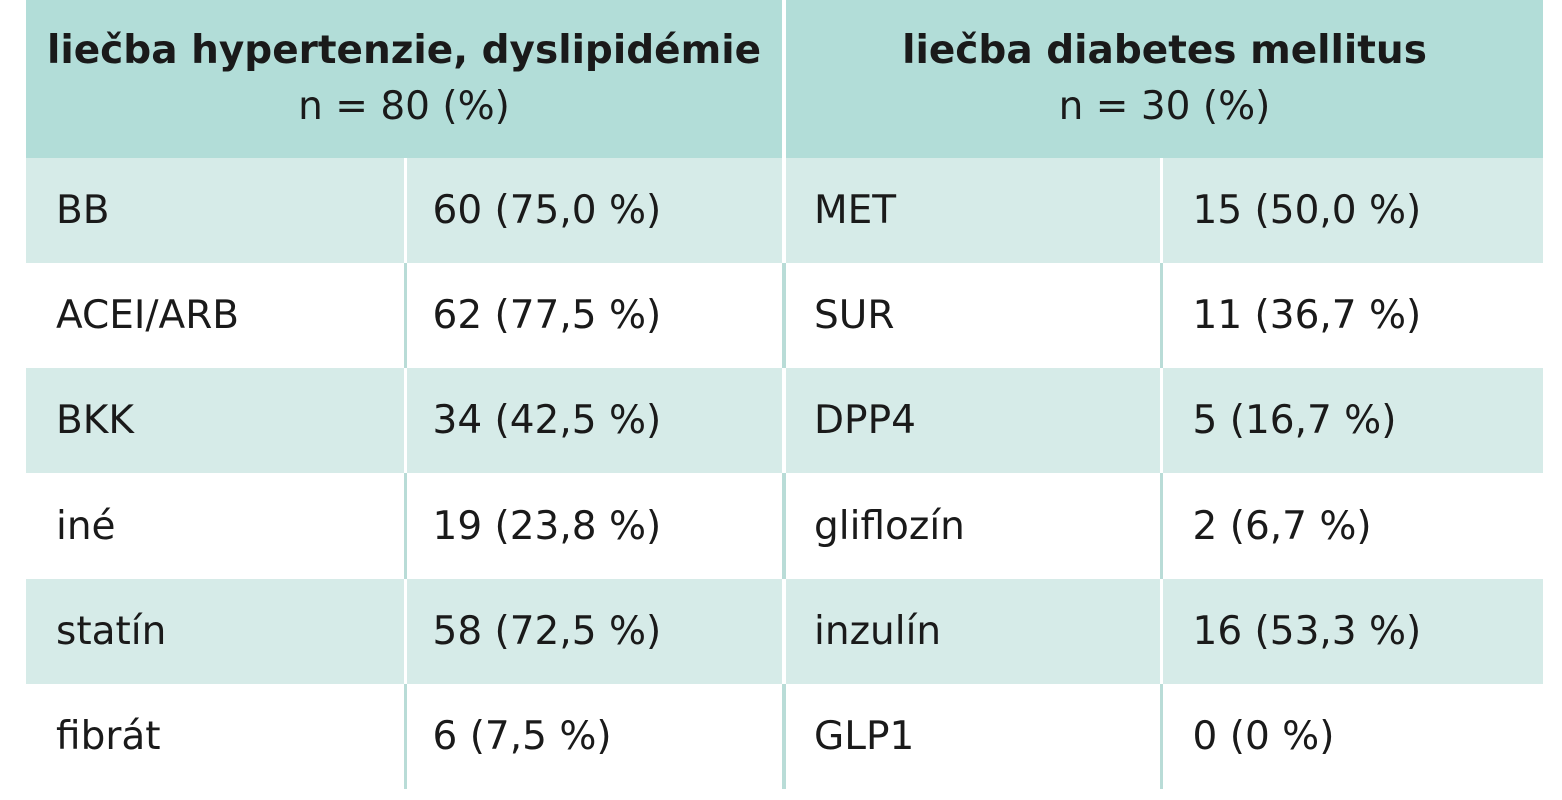 This screenshot has height=800, width=1562. I want to click on left-drug-value: 34 (42,5 %), so click(596, 421).